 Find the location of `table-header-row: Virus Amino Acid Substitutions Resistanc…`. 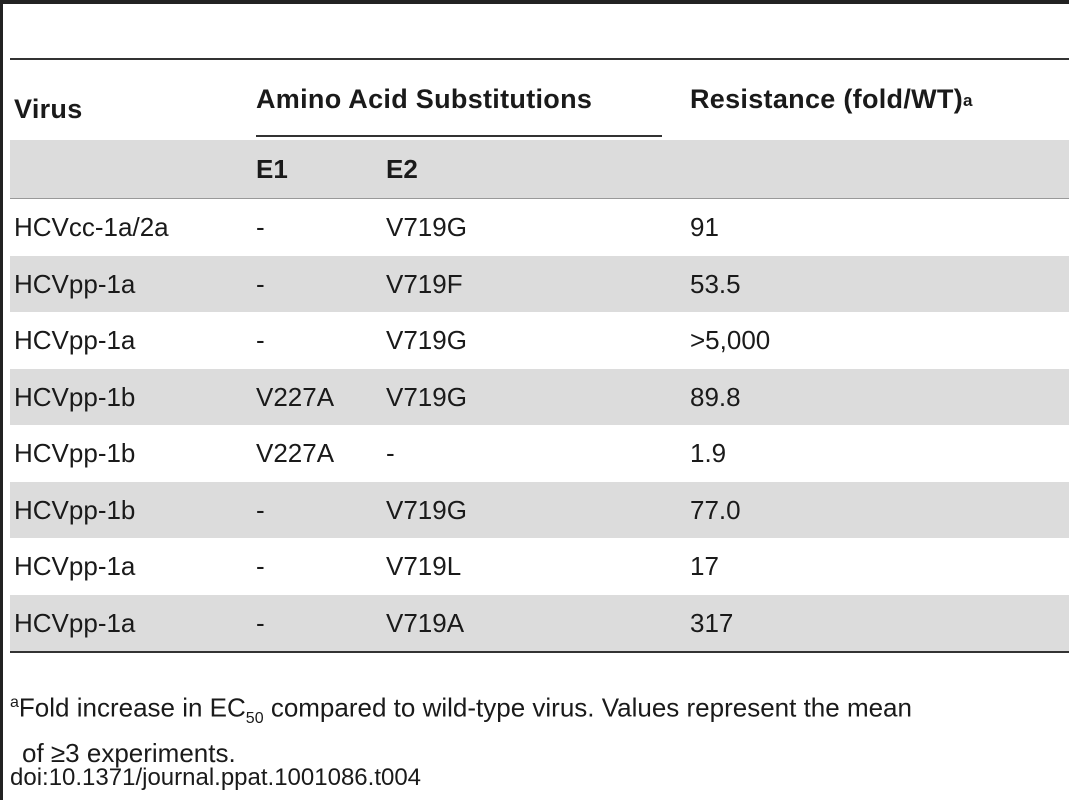

table-header-row: Virus Amino Acid Substitutions Resistanc… is located at coordinates (539, 100).